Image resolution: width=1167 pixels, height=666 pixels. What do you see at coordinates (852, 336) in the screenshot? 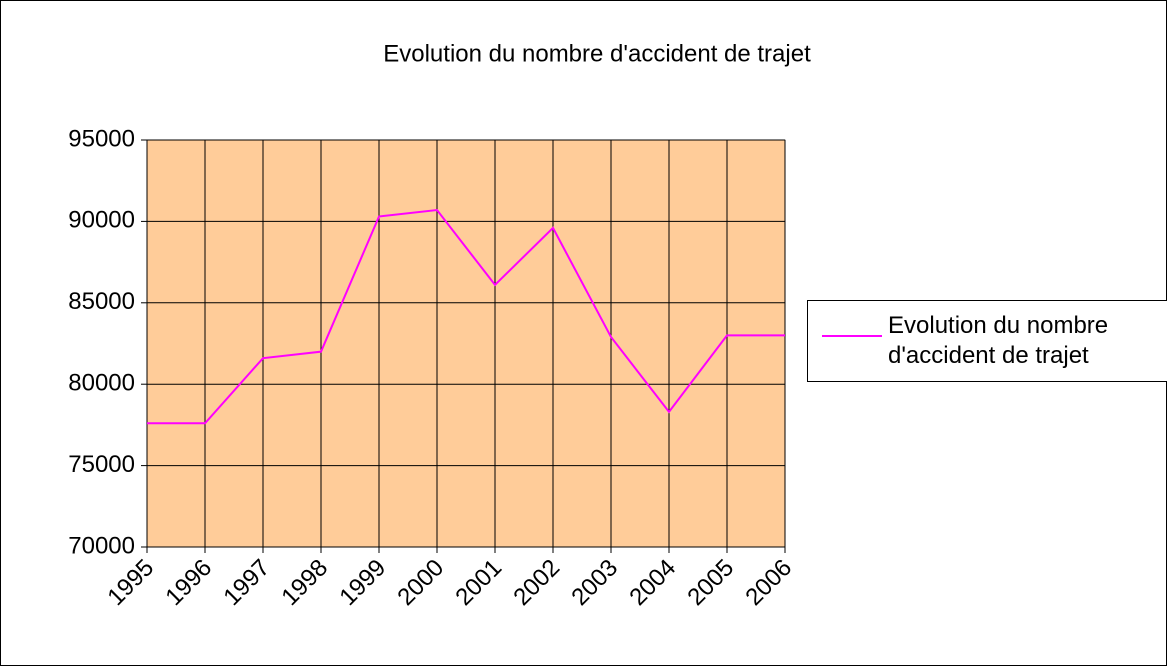
I see `legend-swatch` at bounding box center [852, 336].